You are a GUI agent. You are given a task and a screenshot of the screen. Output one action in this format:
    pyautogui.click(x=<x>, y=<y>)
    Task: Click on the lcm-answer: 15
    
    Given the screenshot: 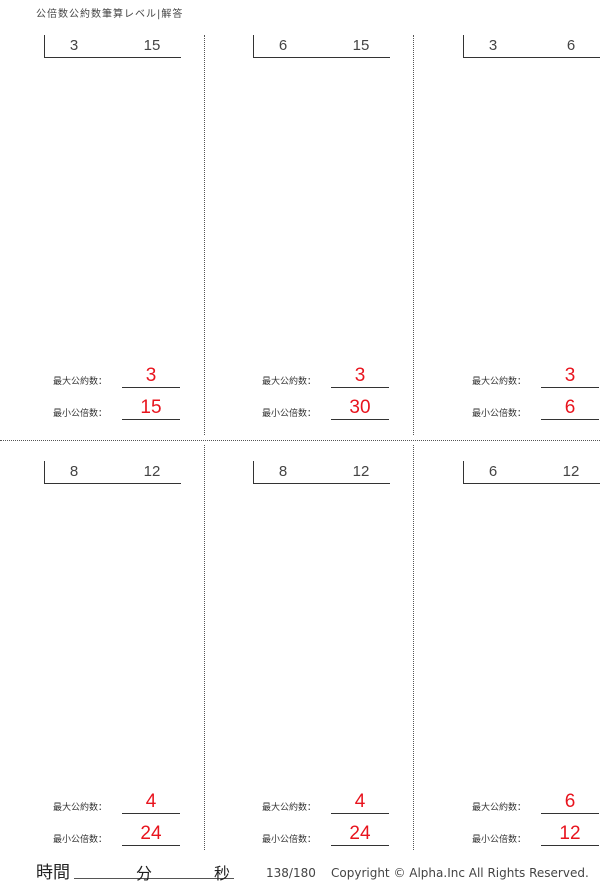 What is the action you would take?
    pyautogui.click(x=151, y=408)
    